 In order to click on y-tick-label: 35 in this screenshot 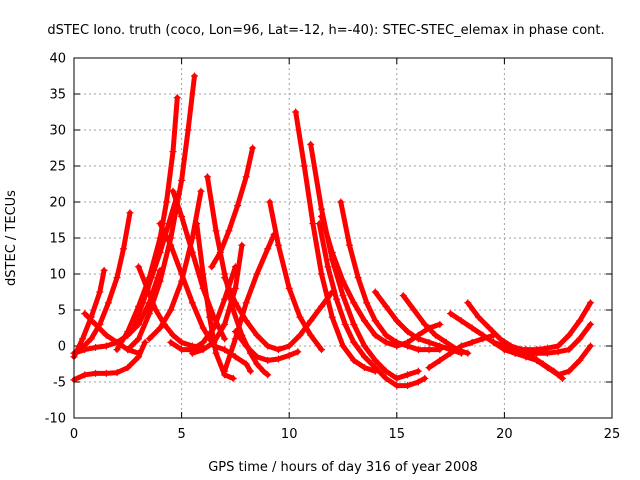, I will do `click(57, 95)`.